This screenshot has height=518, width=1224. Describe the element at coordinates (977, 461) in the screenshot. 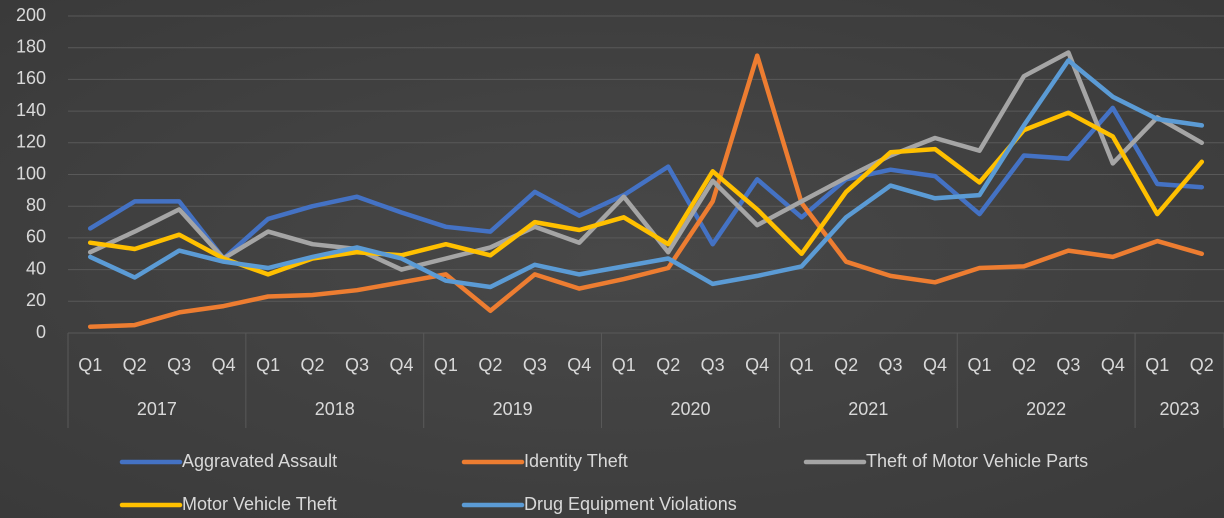

I see `legend-label: Theft of Motor Vehicle Parts` at that location.